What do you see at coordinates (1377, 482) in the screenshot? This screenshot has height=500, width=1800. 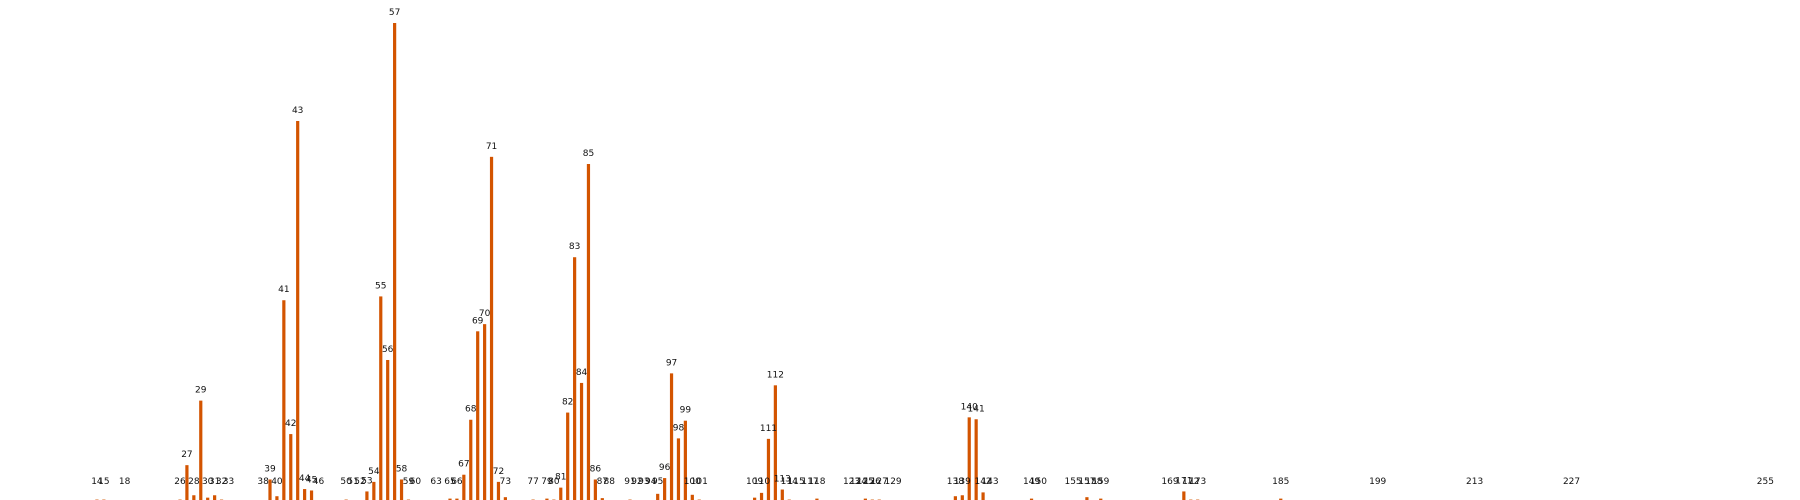 I see `bar-label-199: 199` at bounding box center [1377, 482].